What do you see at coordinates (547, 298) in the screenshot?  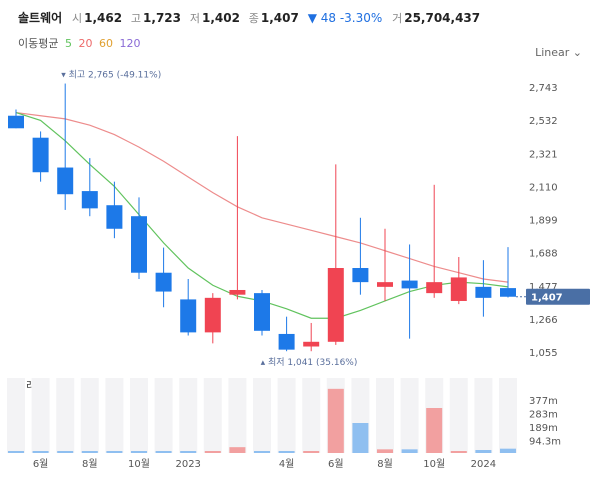 I see `current-price-label: 1,407` at bounding box center [547, 298].